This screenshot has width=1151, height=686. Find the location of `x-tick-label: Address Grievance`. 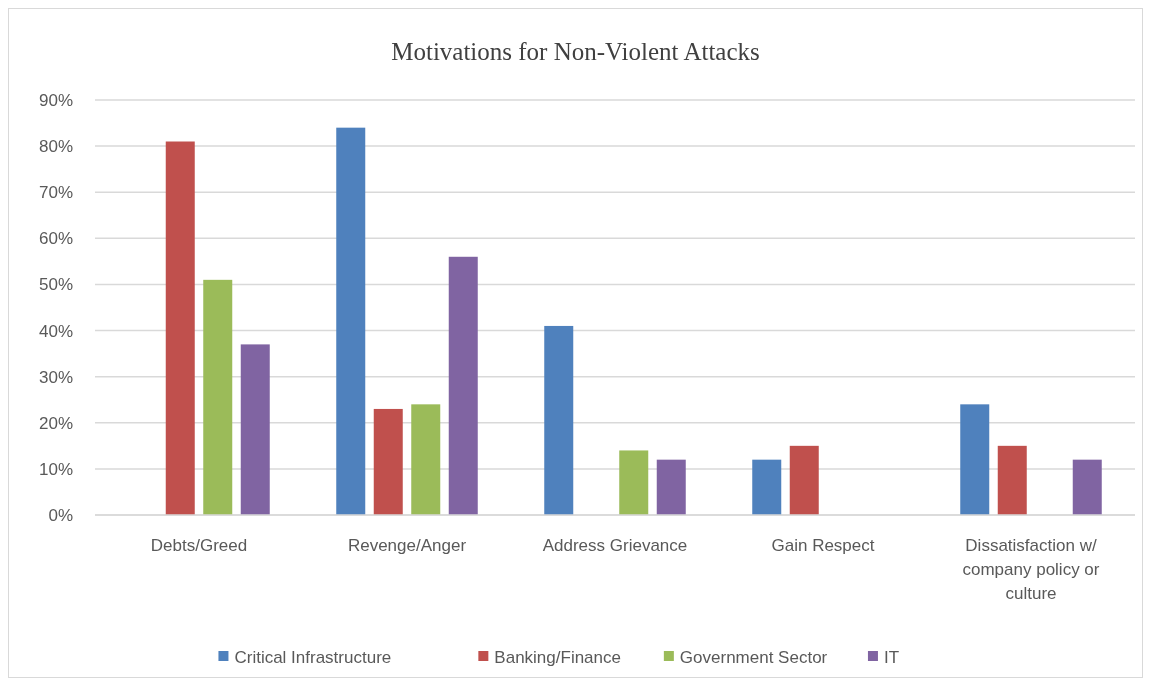

x-tick-label: Address Grievance is located at coordinates (615, 545).